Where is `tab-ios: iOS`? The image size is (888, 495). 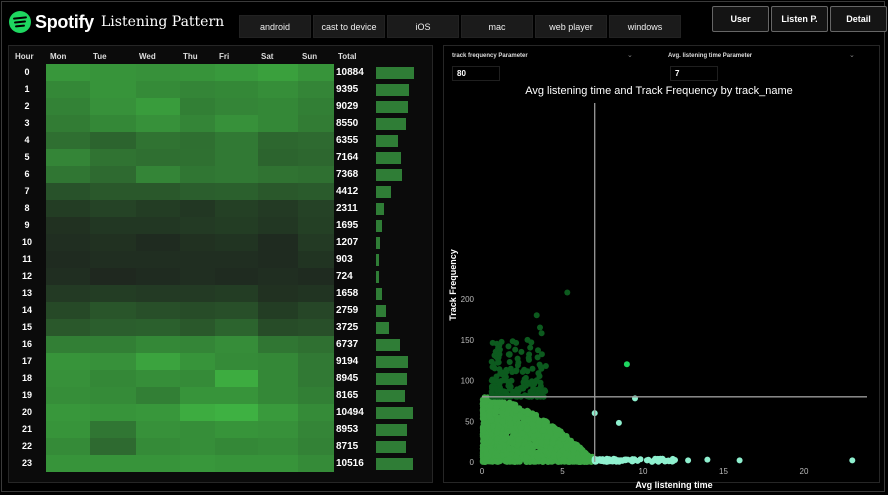
tab-ios: iOS is located at coordinates (423, 26).